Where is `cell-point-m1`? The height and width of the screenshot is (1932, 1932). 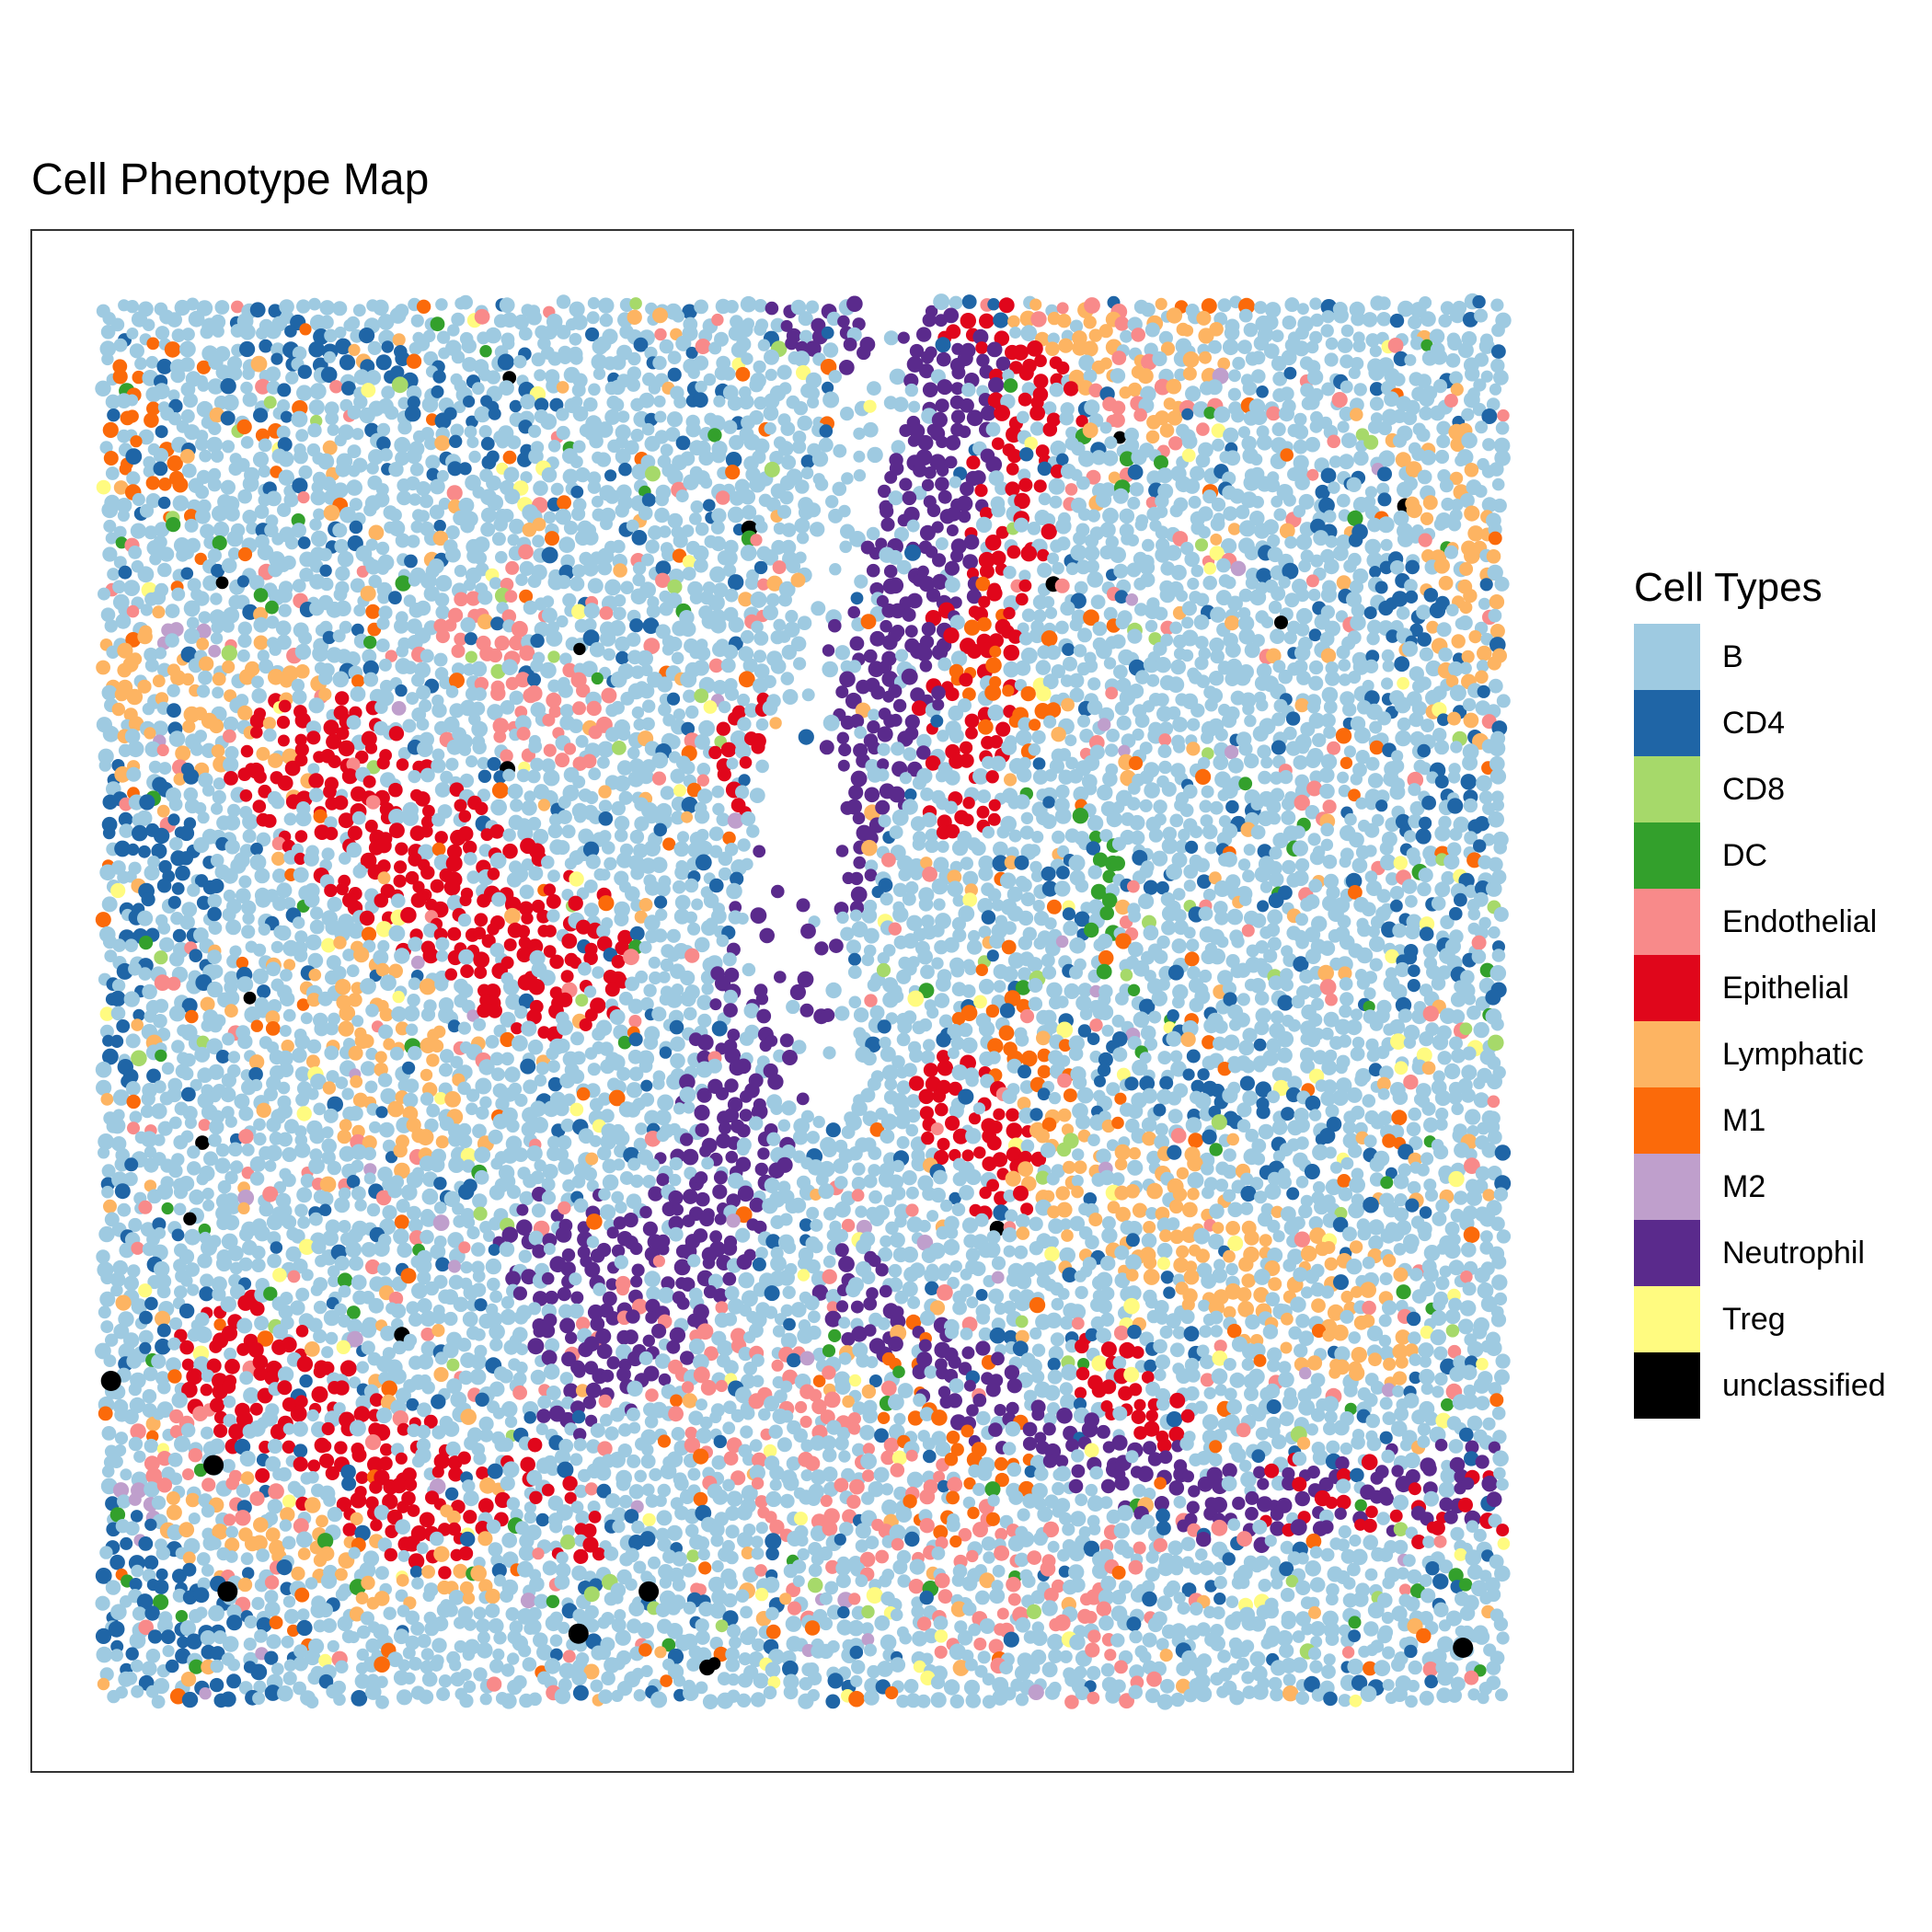
cell-point-m1 is located at coordinates (1209, 306).